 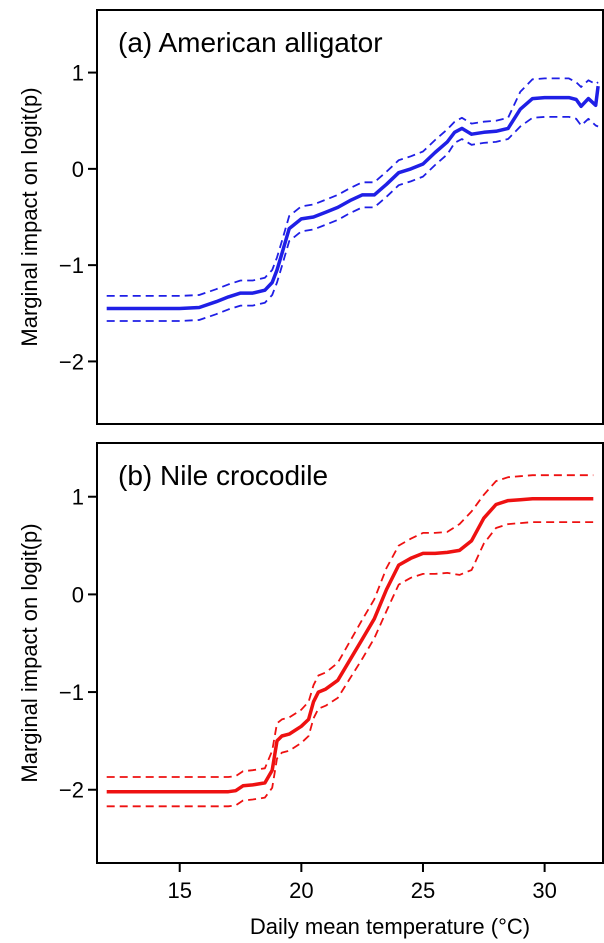 I want to click on x-tick-label: 15, so click(x=179, y=890).